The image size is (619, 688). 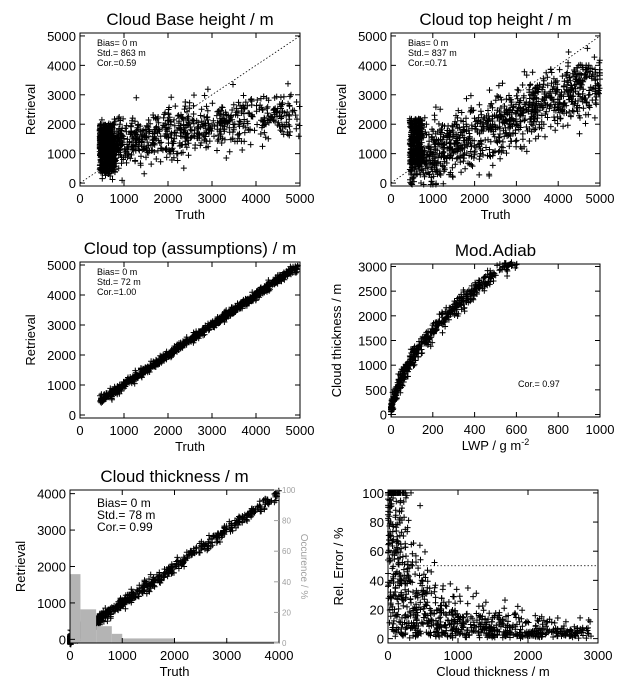 I want to click on x-axis-label: LWP / g m-2, so click(x=496, y=445).